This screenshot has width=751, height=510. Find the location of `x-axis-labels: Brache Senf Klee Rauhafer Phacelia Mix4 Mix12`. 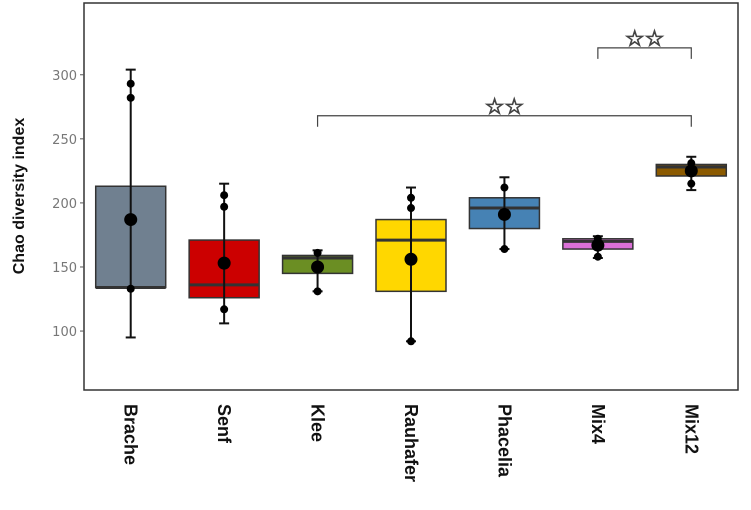

x-axis-labels: Brache Senf Klee Rauhafer Phacelia Mix4 Mix12 is located at coordinates (411, 443).